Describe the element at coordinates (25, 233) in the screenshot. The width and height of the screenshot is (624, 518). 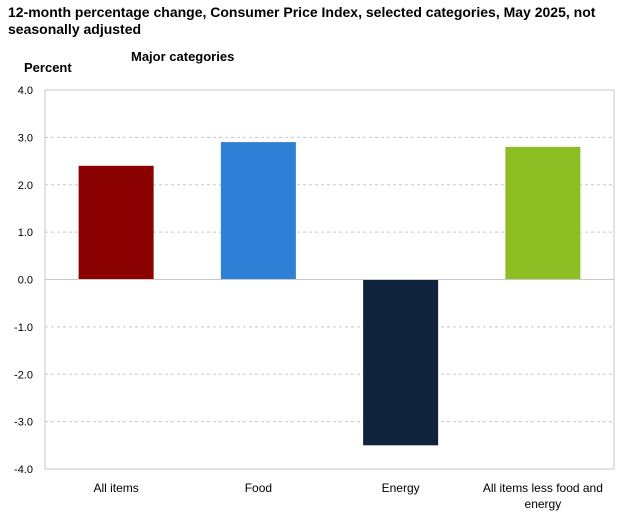
I see `y-tick-label: 1.0` at that location.